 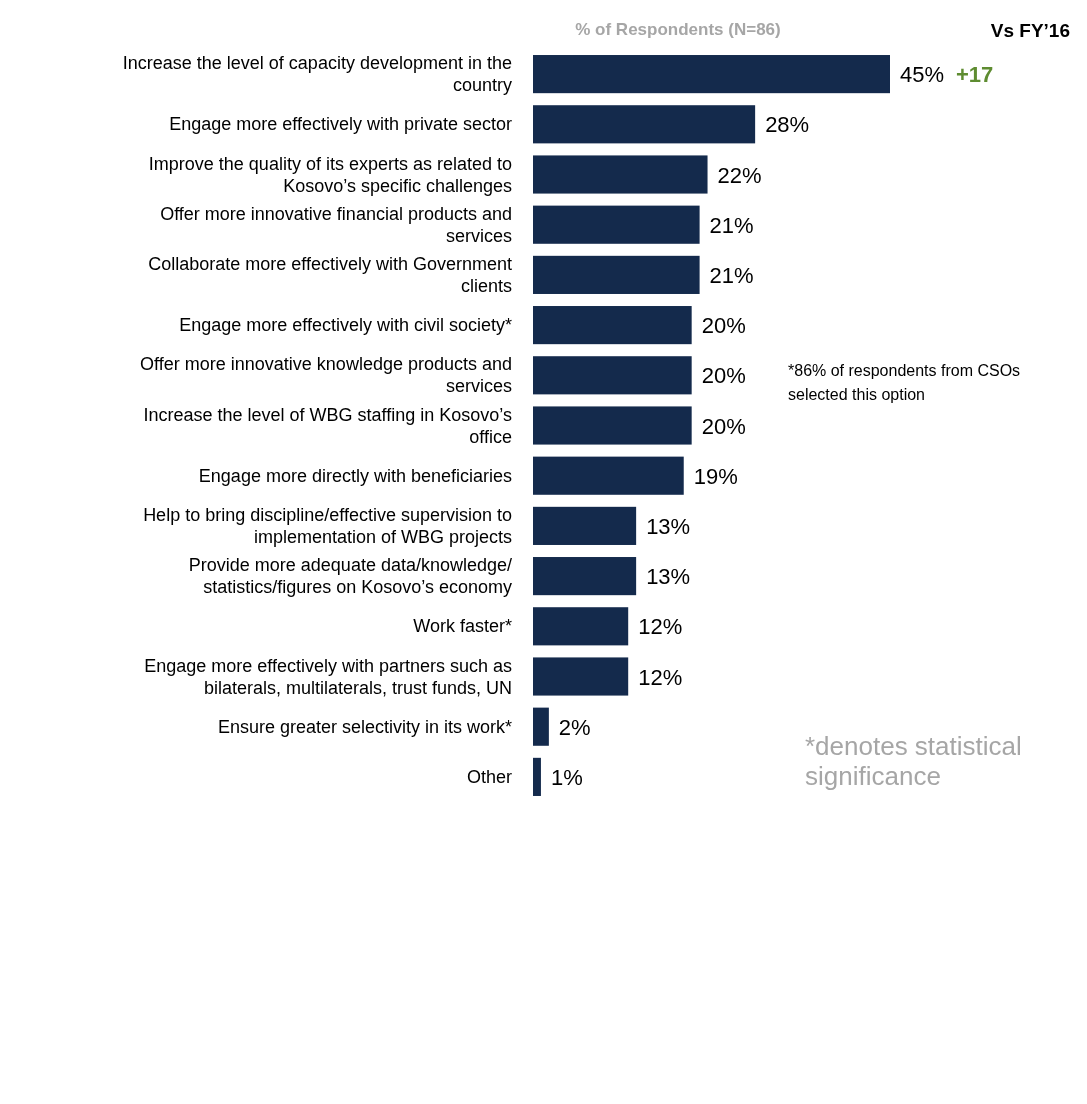 I want to click on y-tick-label: Engage more effectively with partners such as bilaterals, multilaterals, trust funds, UN, so click(x=328, y=676).